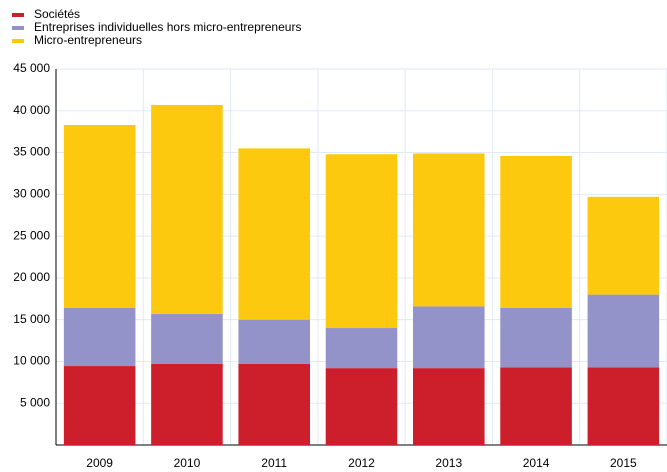  What do you see at coordinates (31, 319) in the screenshot?
I see `y-tick-label: 15 000` at bounding box center [31, 319].